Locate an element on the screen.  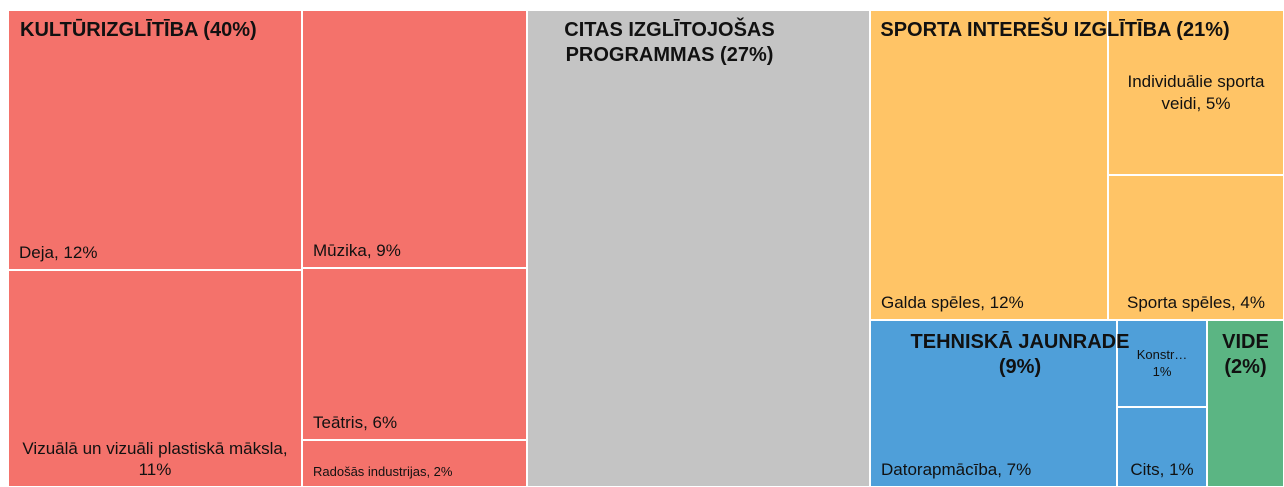
group-title: CITAS IZGLĪTOJOŠAS PROGRAMMAS (27%) is located at coordinates (669, 42).